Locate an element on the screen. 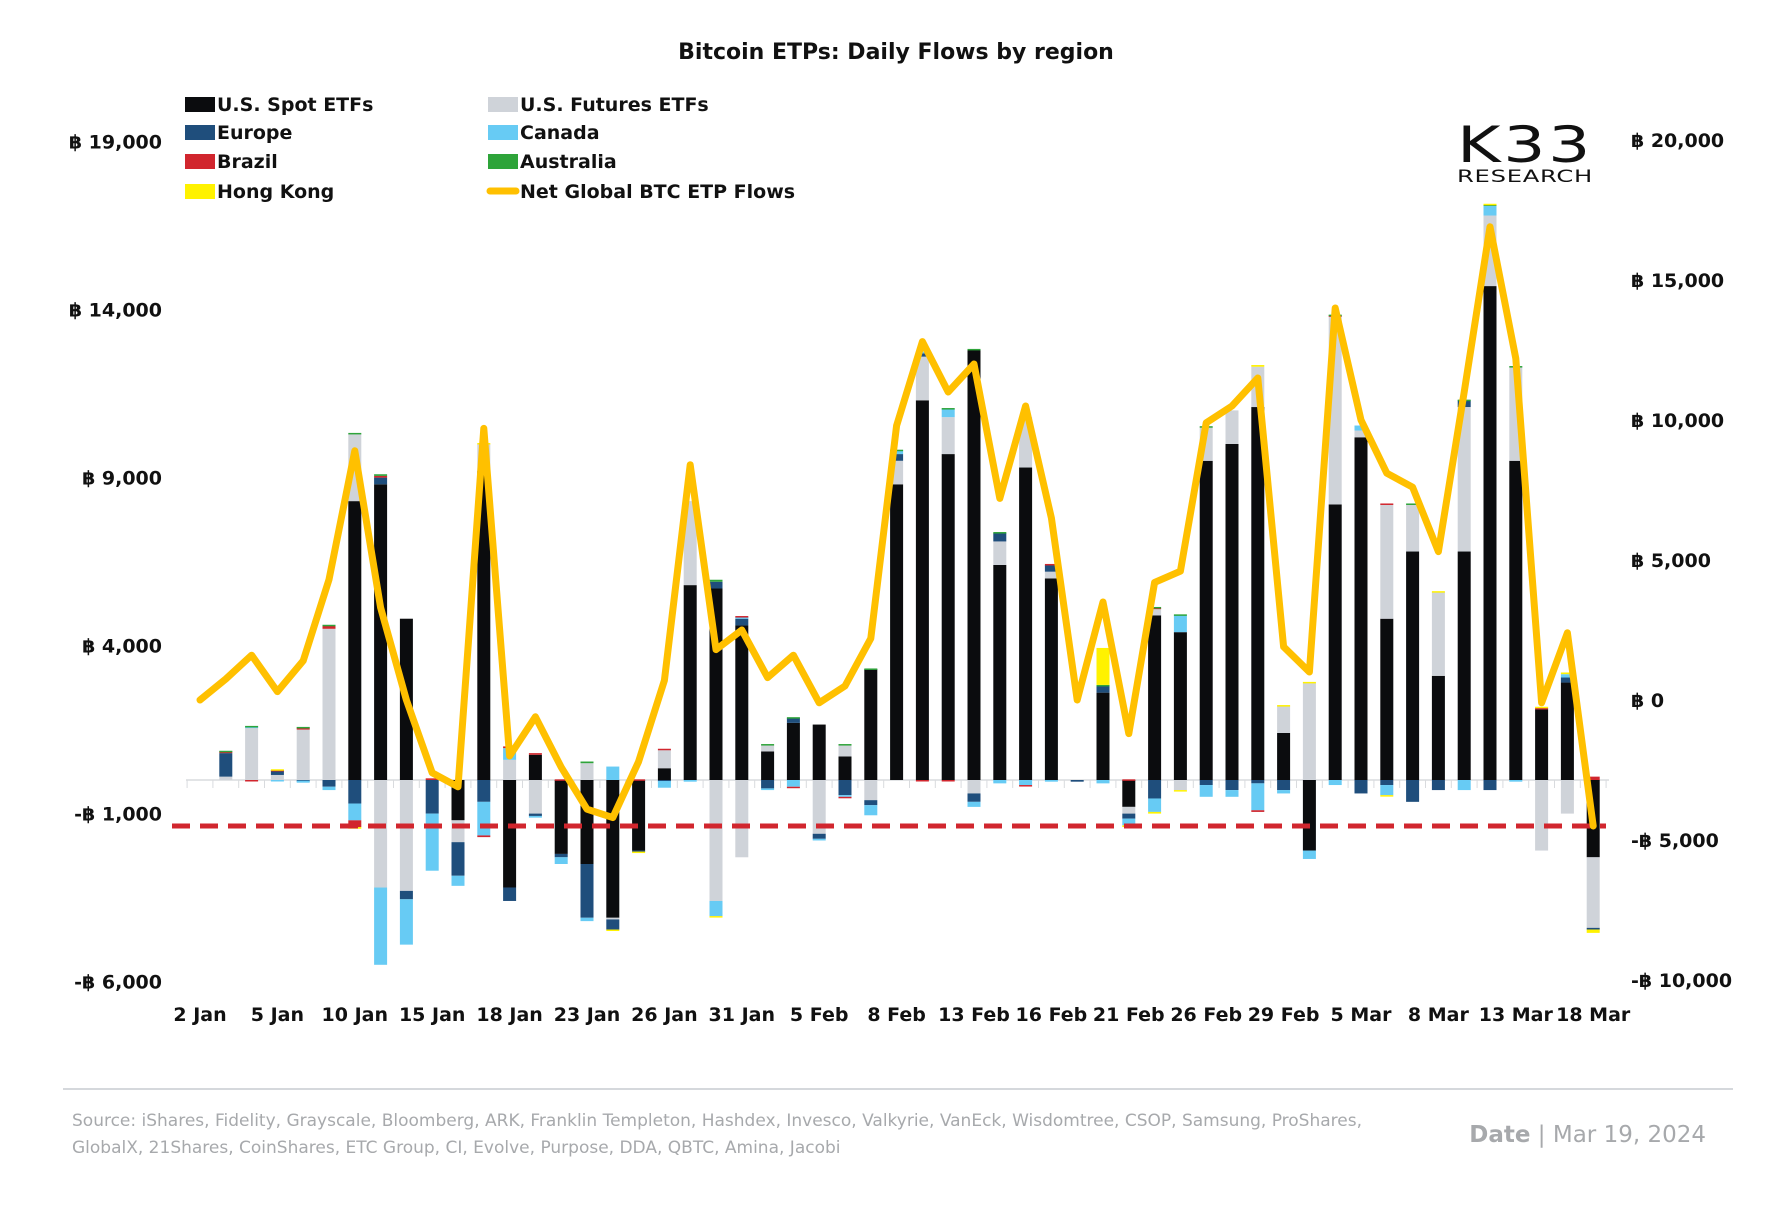 The image size is (1791, 1207). x-tick-label: 26 Feb is located at coordinates (1206, 1015).